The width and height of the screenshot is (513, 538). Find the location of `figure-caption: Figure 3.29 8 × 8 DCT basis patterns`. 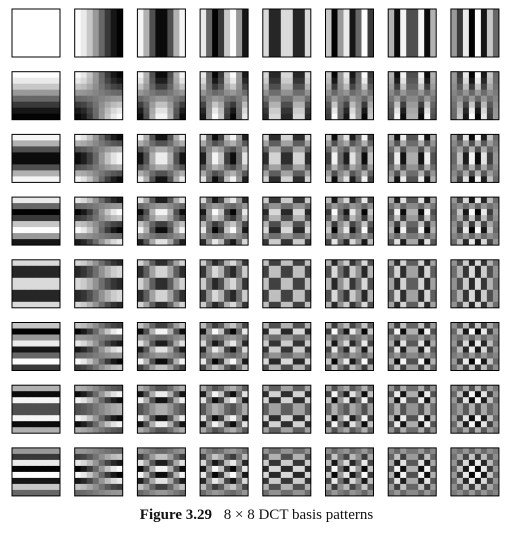

figure-caption: Figure 3.29 8 × 8 DCT basis patterns is located at coordinates (256, 515).